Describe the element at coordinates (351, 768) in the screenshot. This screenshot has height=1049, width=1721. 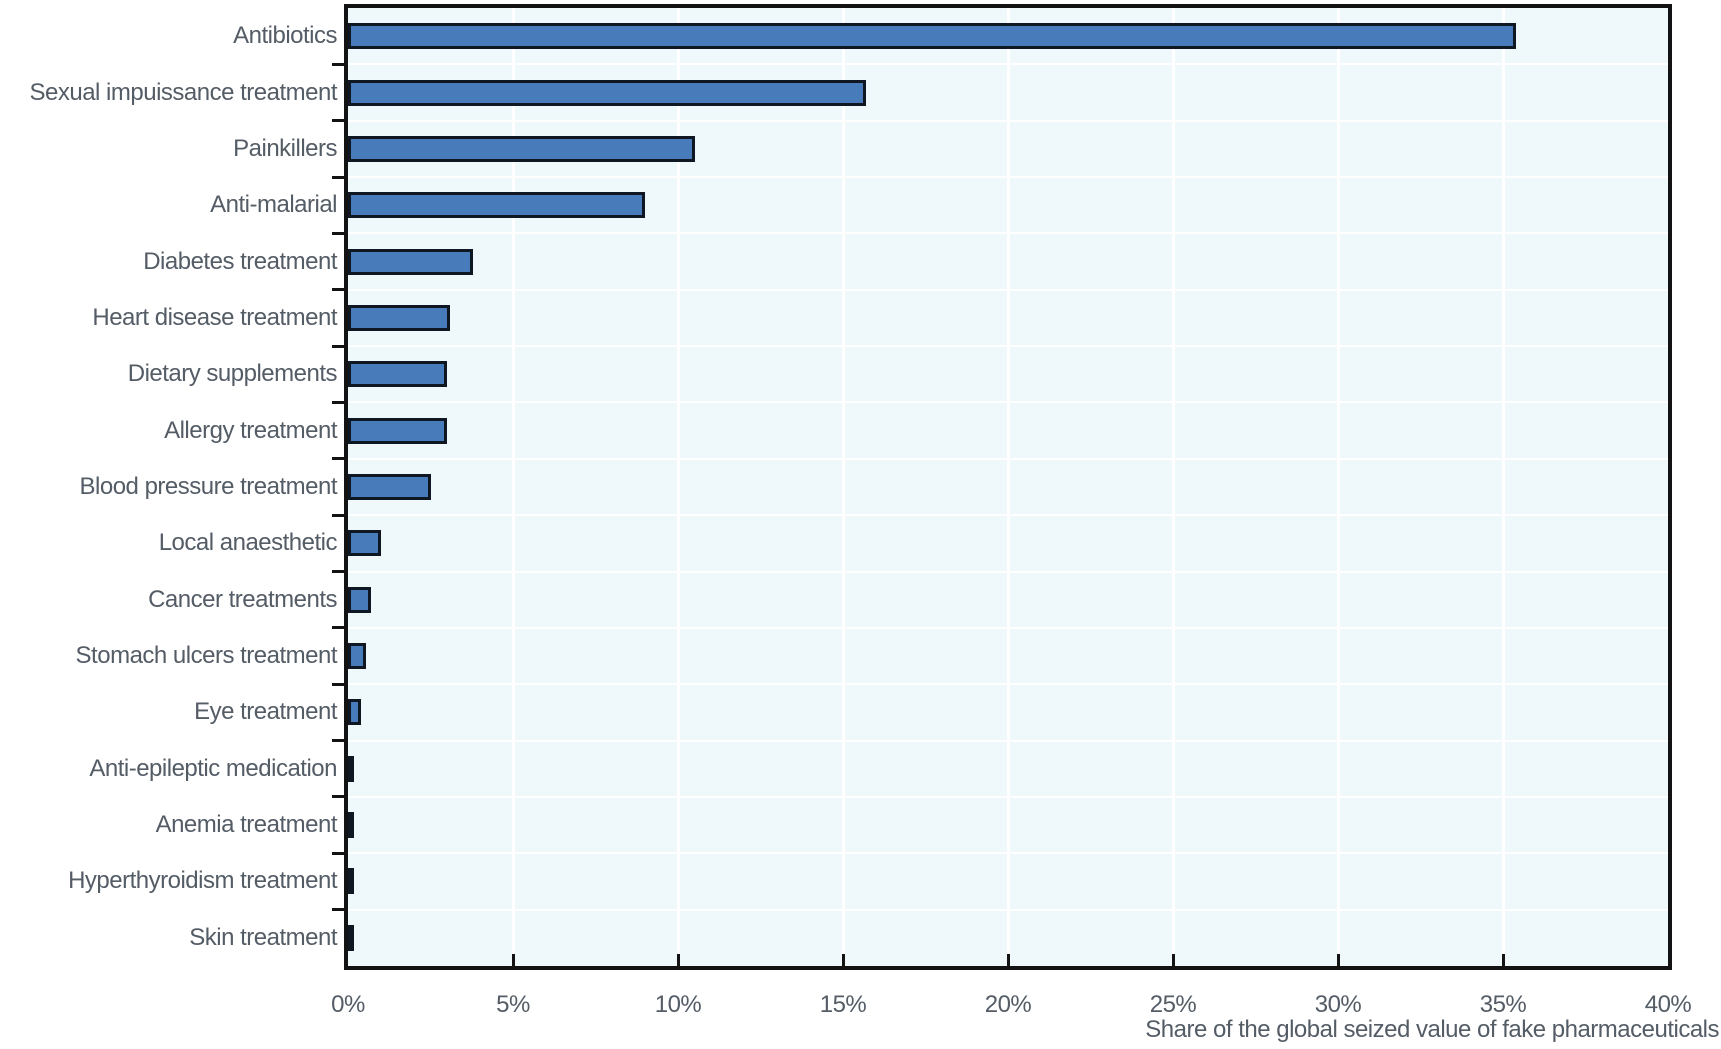
I see `bar-anti-epileptic-medication` at that location.